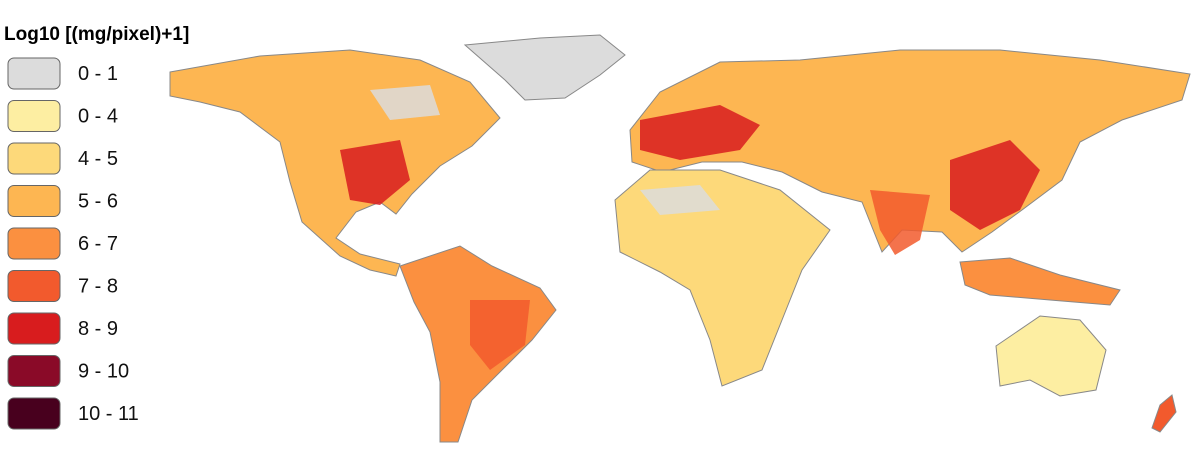  I want to click on legend-title: Log10 [(mg/pixel)+1], so click(96, 34).